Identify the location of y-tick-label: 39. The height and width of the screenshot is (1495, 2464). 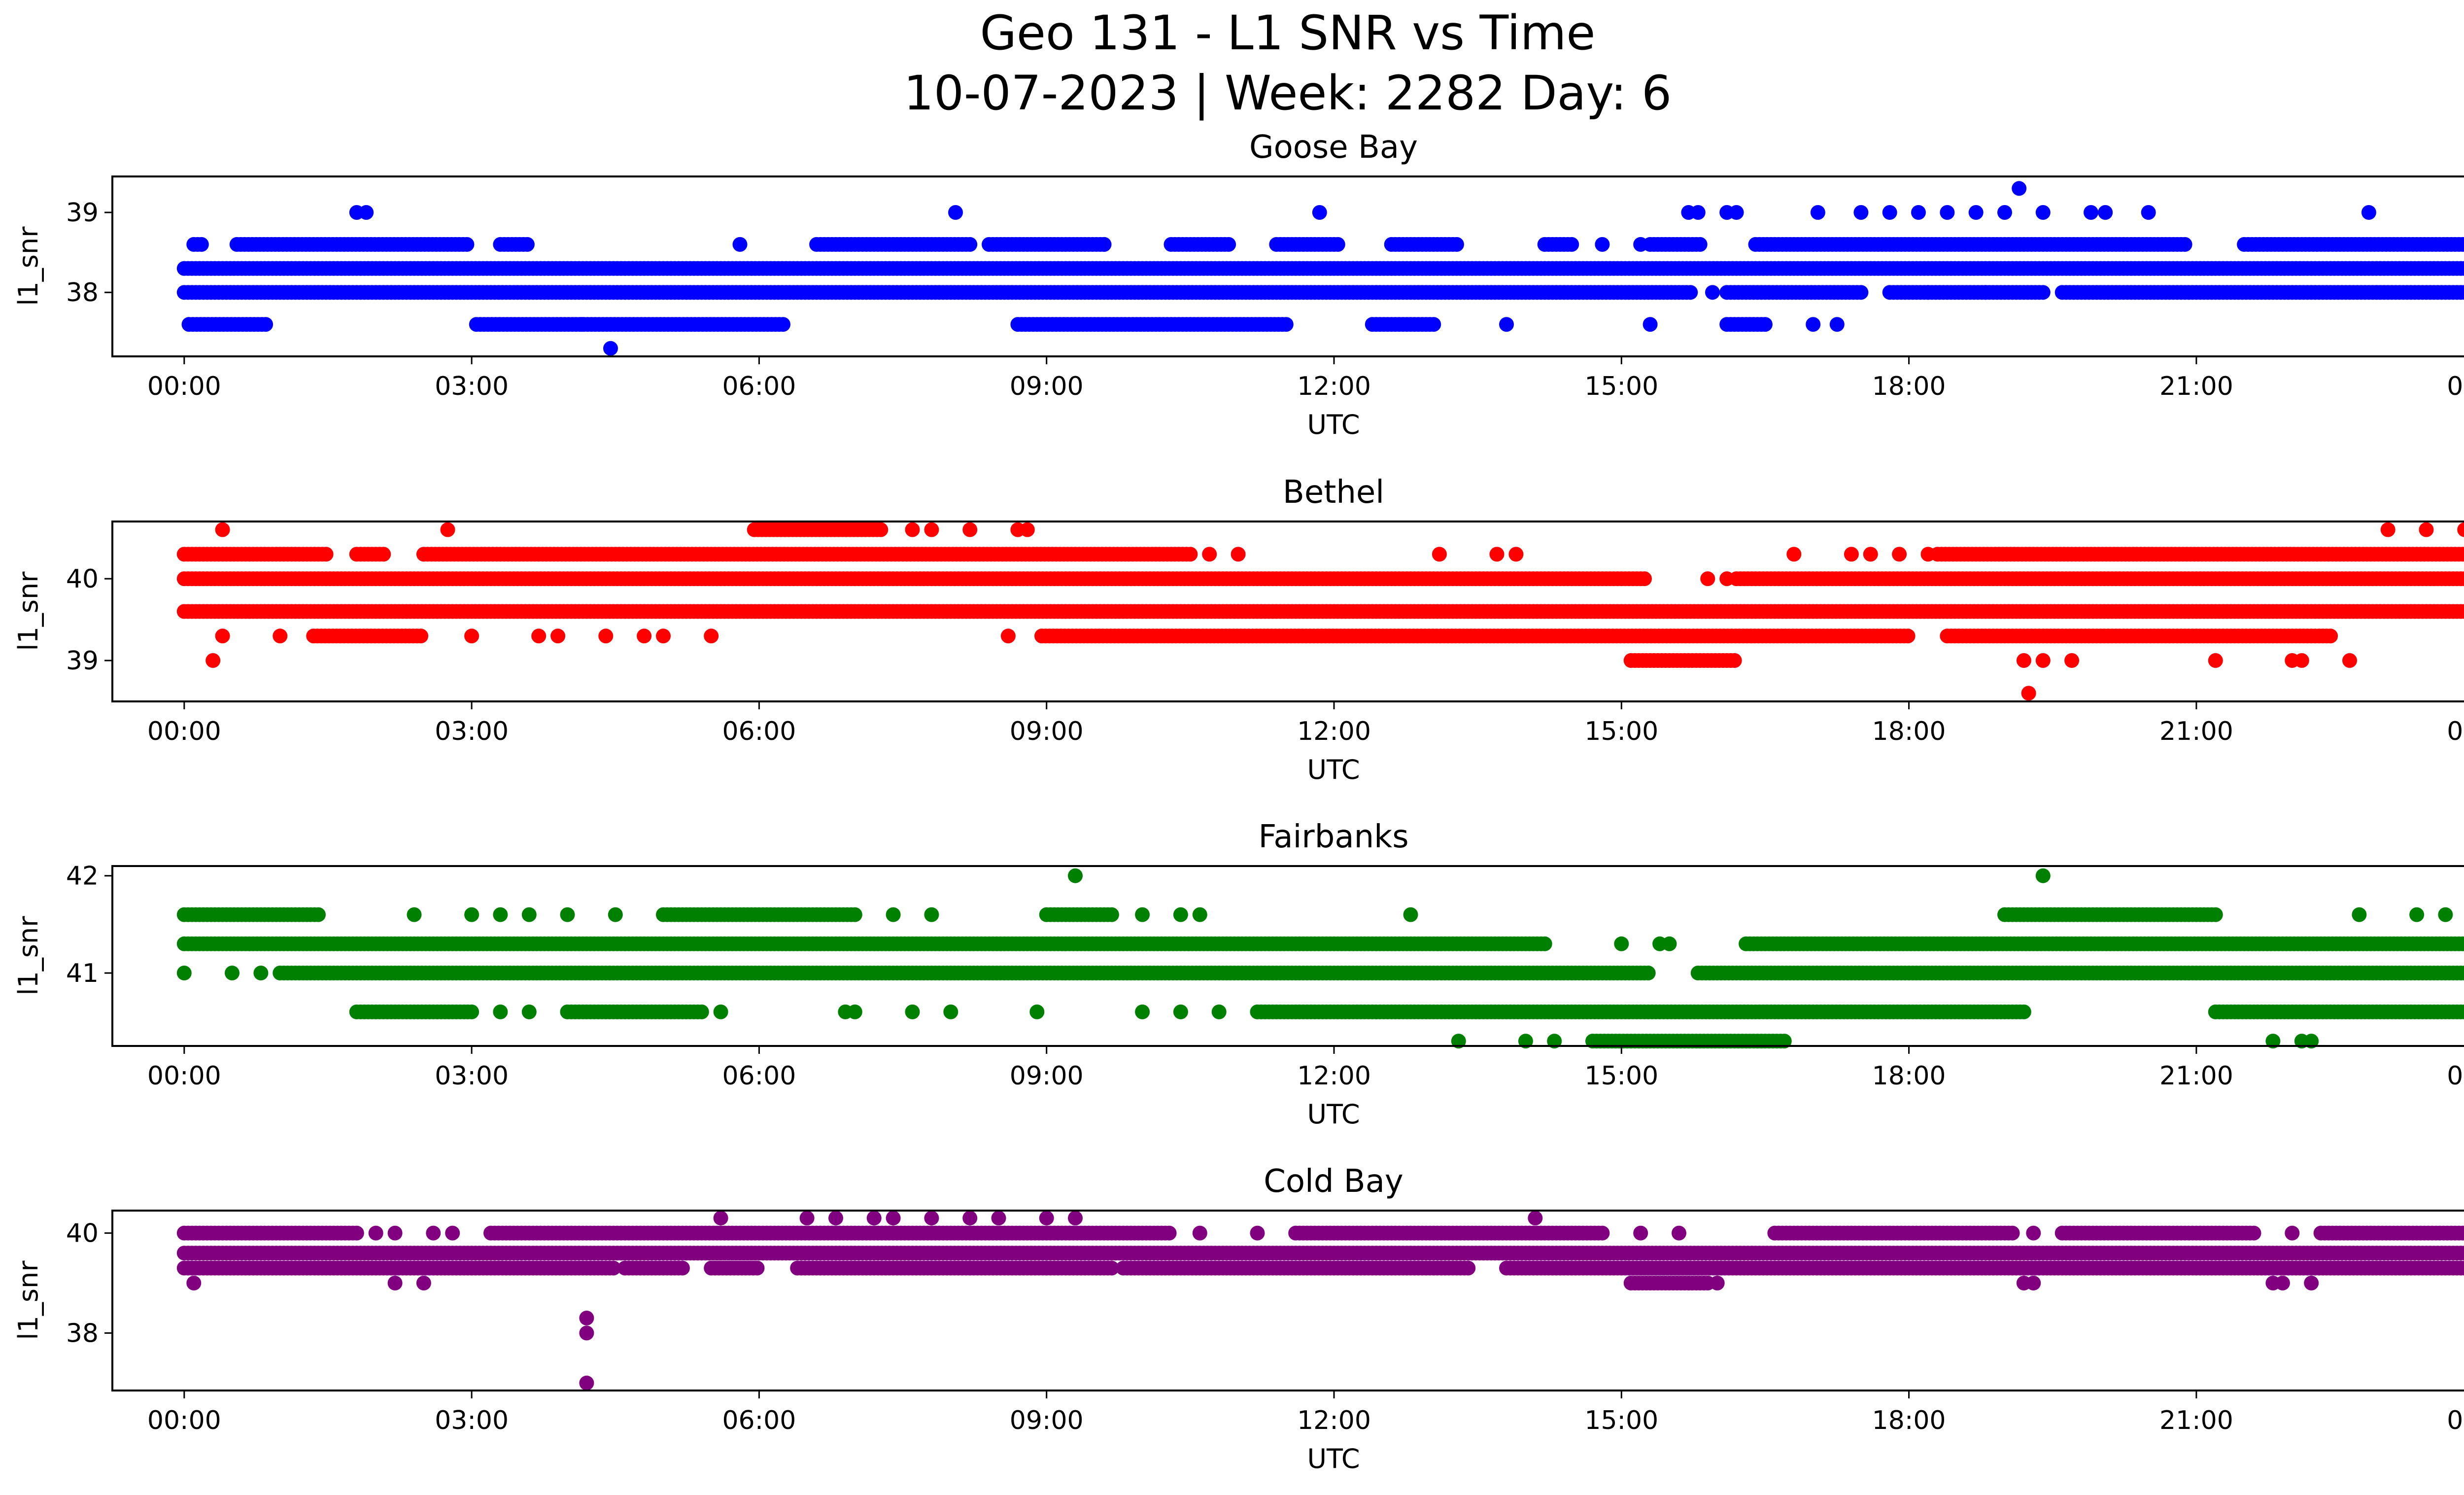
(82, 661).